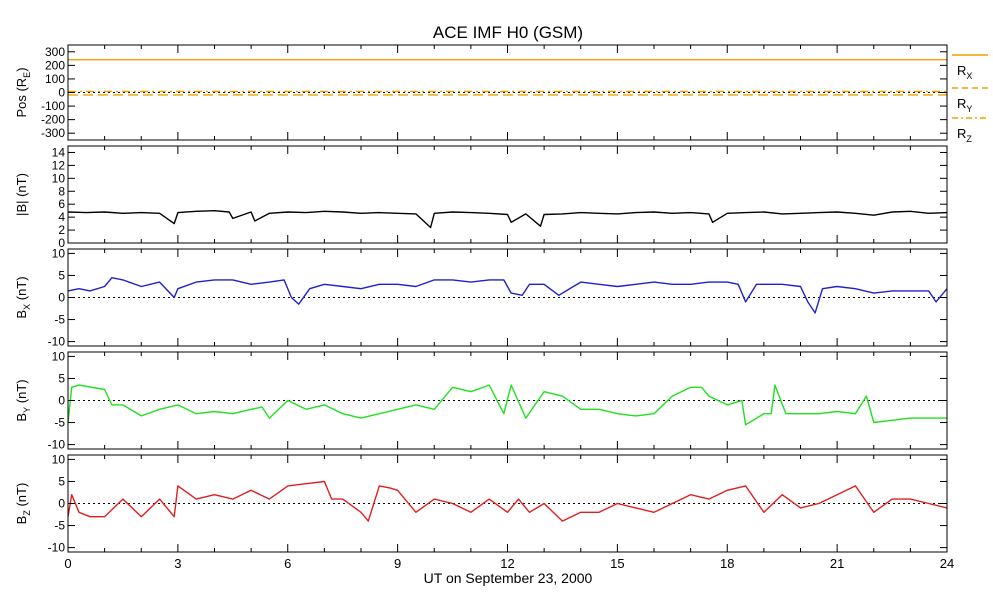 The width and height of the screenshot is (993, 600). Describe the element at coordinates (947, 563) in the screenshot. I see `x-tick-label: 24` at that location.